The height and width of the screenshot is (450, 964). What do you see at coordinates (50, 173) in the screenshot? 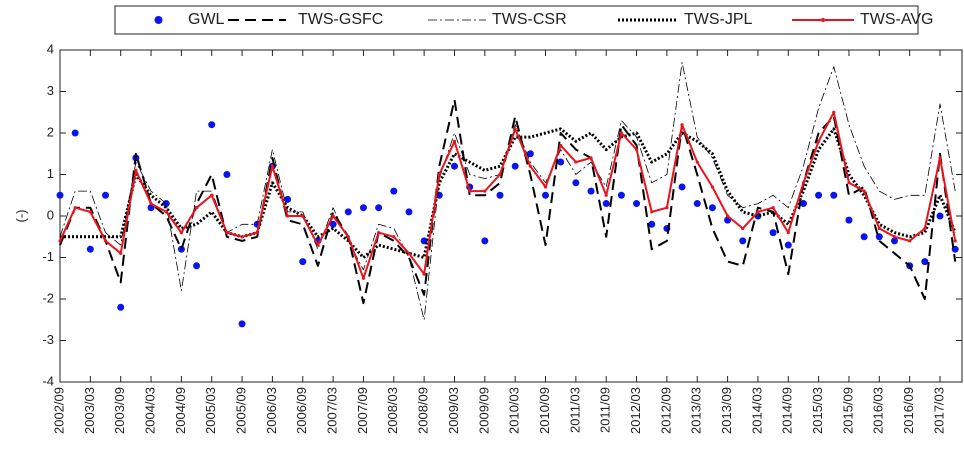
I see `y-tick-label: 1` at bounding box center [50, 173].